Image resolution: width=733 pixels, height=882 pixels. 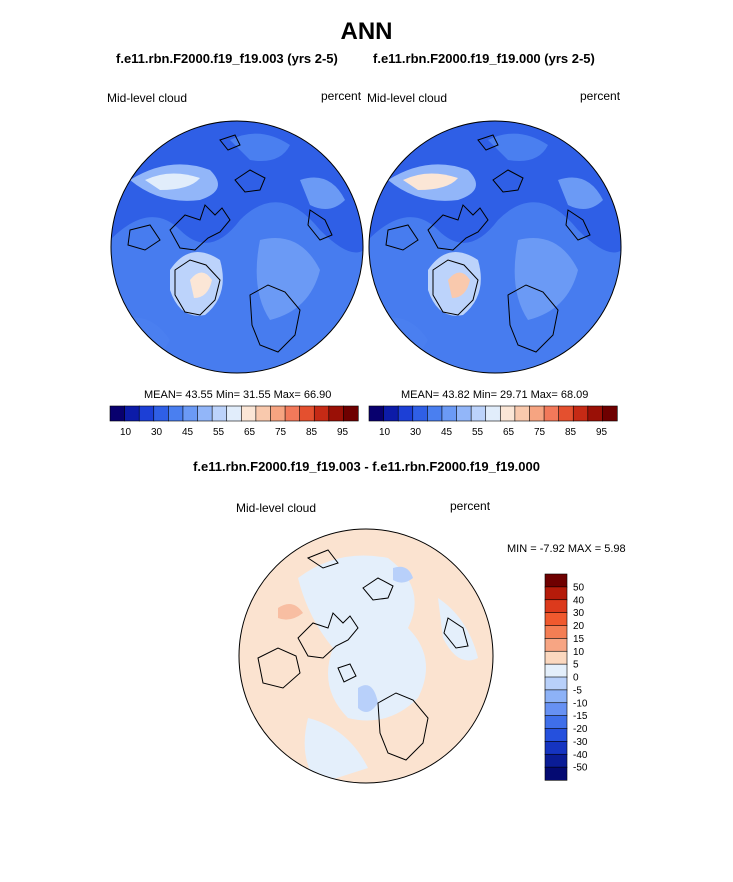 I want to click on right-panel-stats: MEAN= 43.82 Min= 29.71 Max= 68.09, so click(x=495, y=395).